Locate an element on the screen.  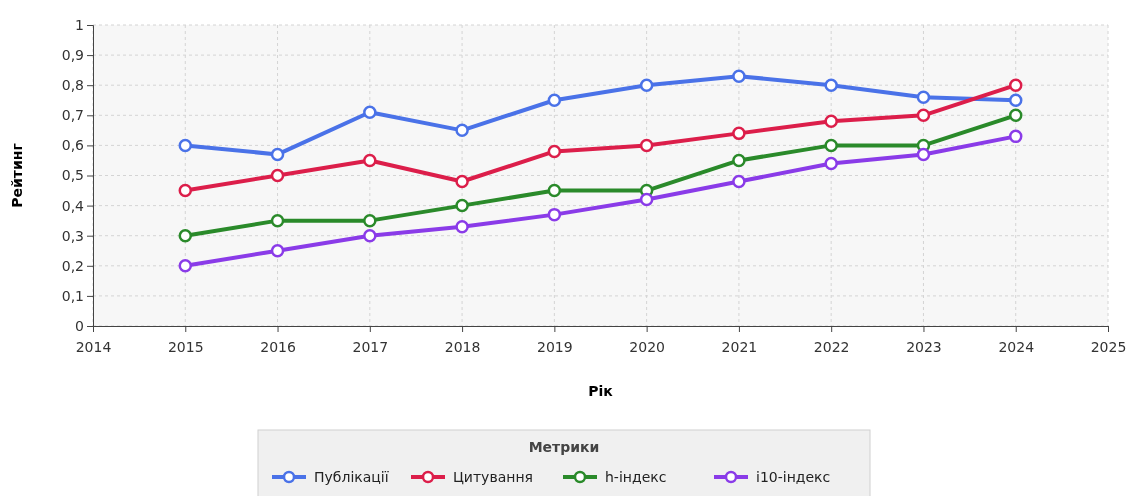
y-tick-label: 0,6 is located at coordinates (73, 145).